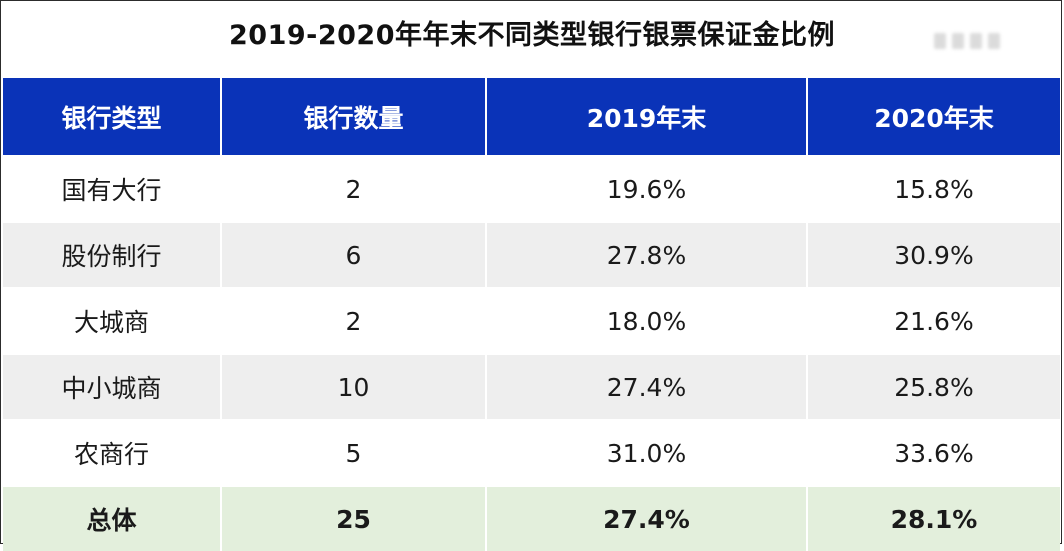 The height and width of the screenshot is (551, 1064). What do you see at coordinates (647, 518) in the screenshot?
I see `total-2019: 27.4%` at bounding box center [647, 518].